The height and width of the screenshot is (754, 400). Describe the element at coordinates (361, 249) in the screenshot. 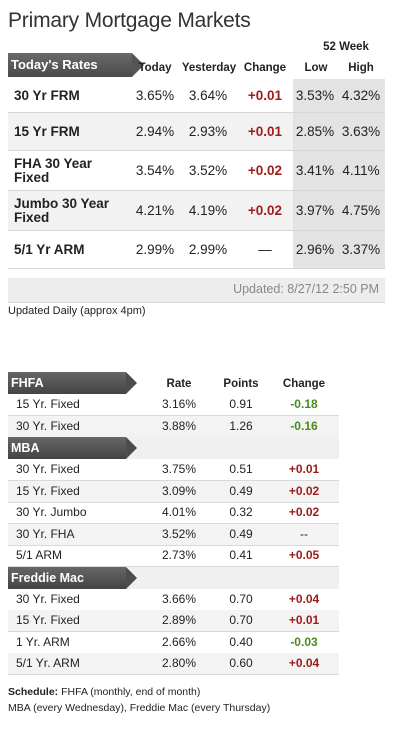

I see `rate-high: 3.37%` at that location.